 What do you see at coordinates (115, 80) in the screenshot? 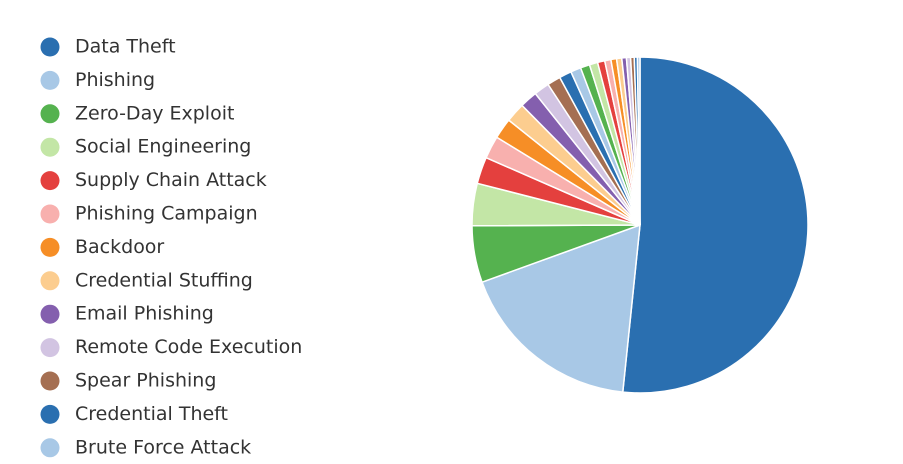
I see `legend-label: Phishing` at bounding box center [115, 80].